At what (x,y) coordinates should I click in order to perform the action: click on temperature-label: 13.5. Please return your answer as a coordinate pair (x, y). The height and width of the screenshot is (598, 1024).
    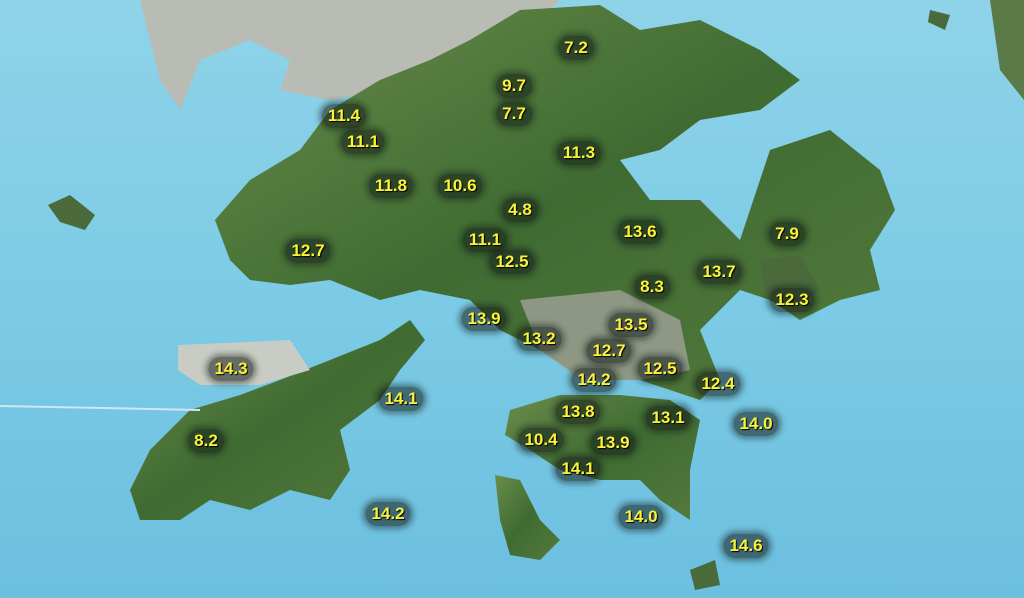
    Looking at the image, I should click on (631, 325).